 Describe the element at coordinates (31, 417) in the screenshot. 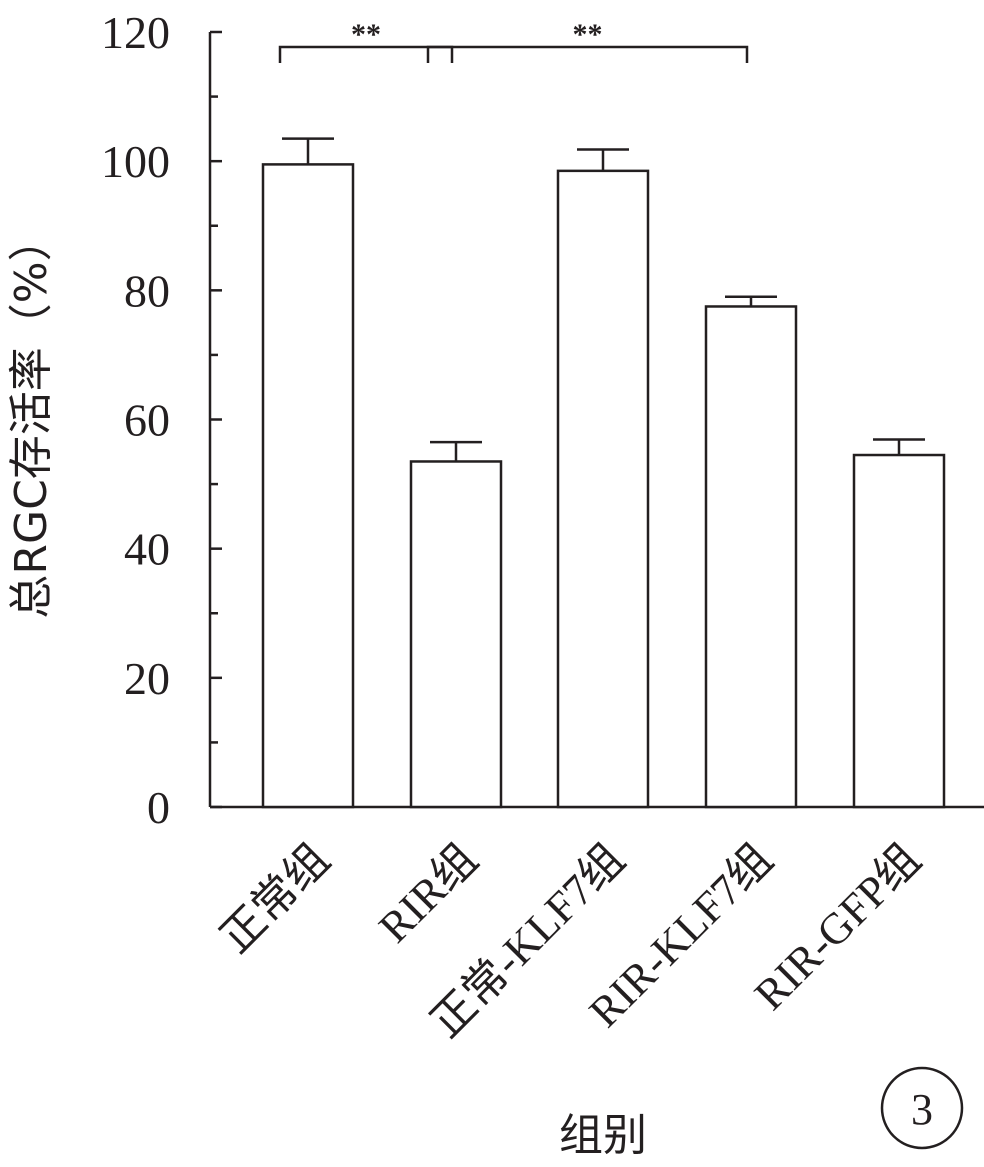

I see `y-axis-title: 总RGC存活率（%）` at that location.